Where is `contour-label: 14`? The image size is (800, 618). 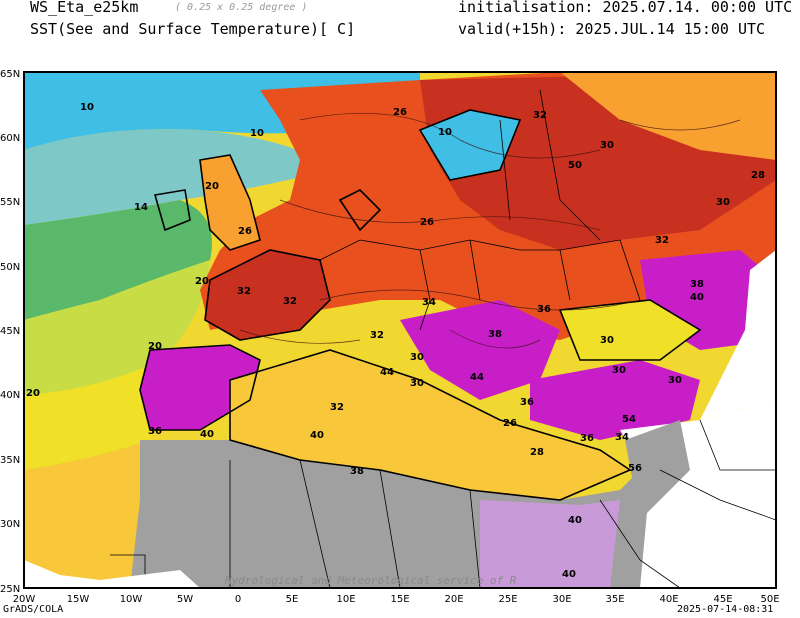 contour-label: 14 is located at coordinates (141, 207).